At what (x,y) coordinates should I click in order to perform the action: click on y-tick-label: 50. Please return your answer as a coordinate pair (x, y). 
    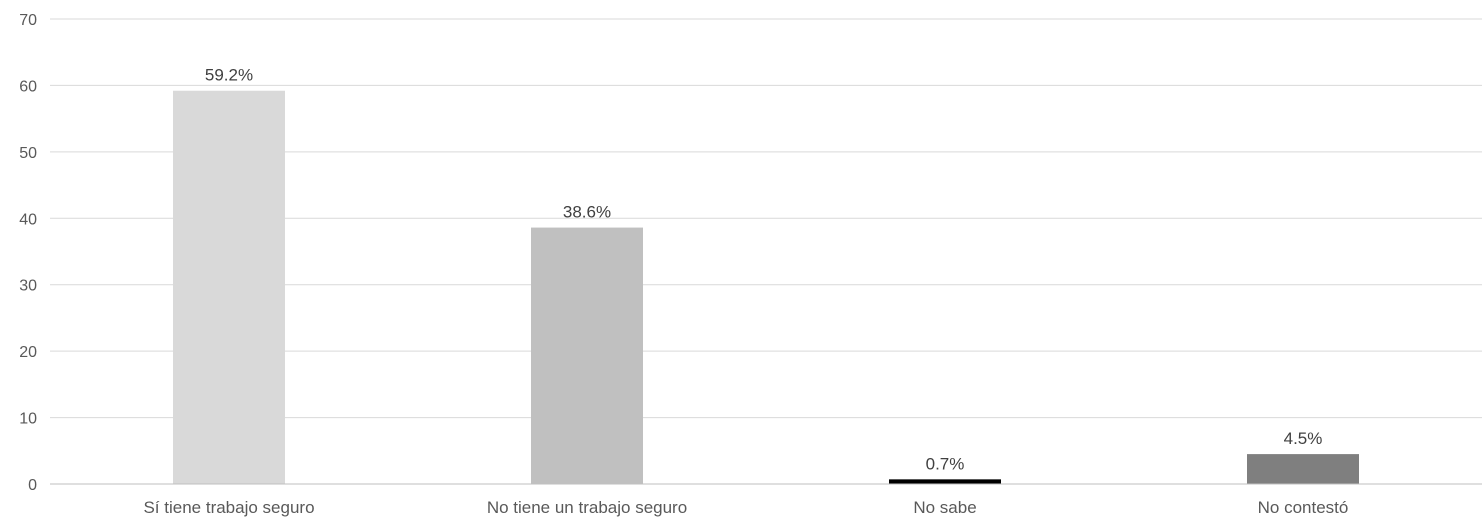
    Looking at the image, I should click on (28, 153).